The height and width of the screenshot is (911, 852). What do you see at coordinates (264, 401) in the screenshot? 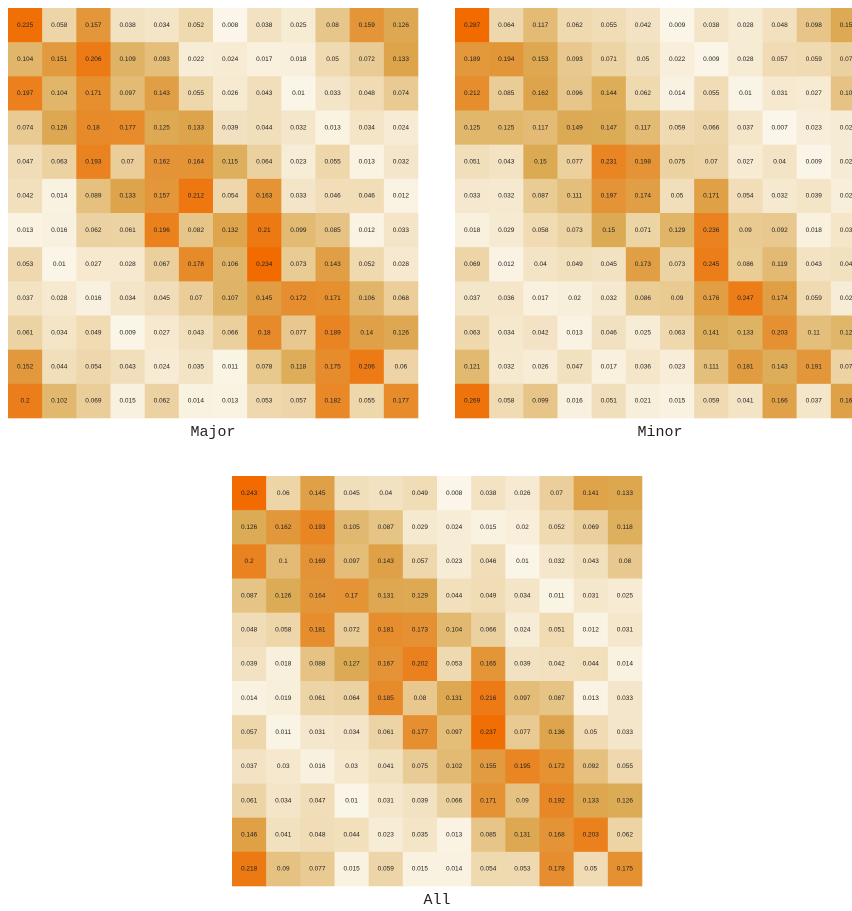
I see `cell-label: 0.053` at bounding box center [264, 401].